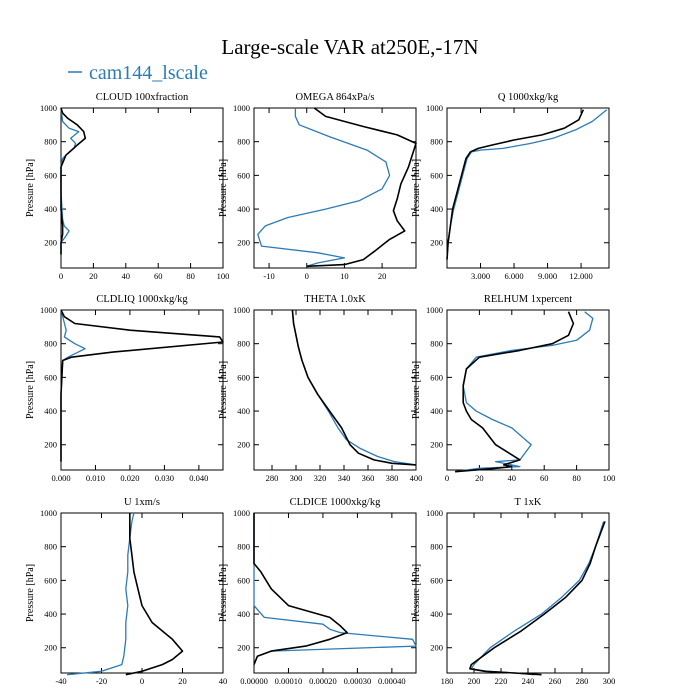 The width and height of the screenshot is (700, 700). I want to click on x-tick-label: 220, so click(501, 681).